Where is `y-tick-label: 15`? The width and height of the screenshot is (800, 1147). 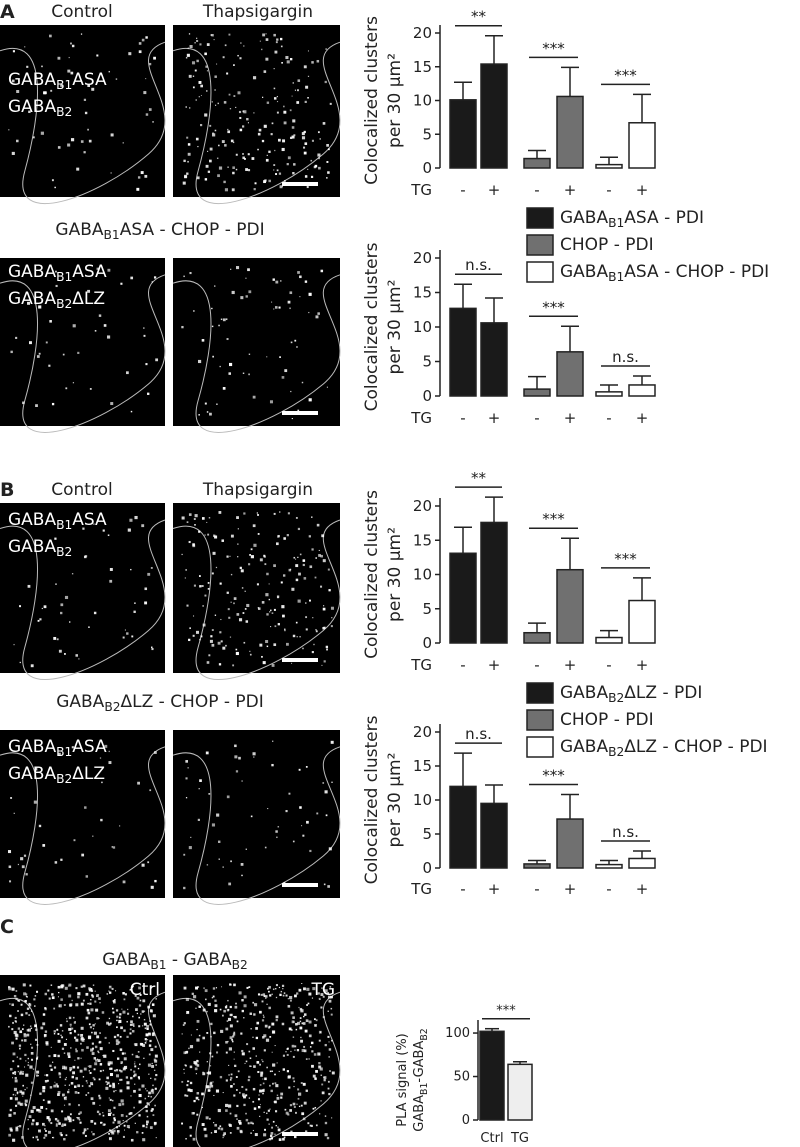
y-tick-label: 15 is located at coordinates (422, 66).